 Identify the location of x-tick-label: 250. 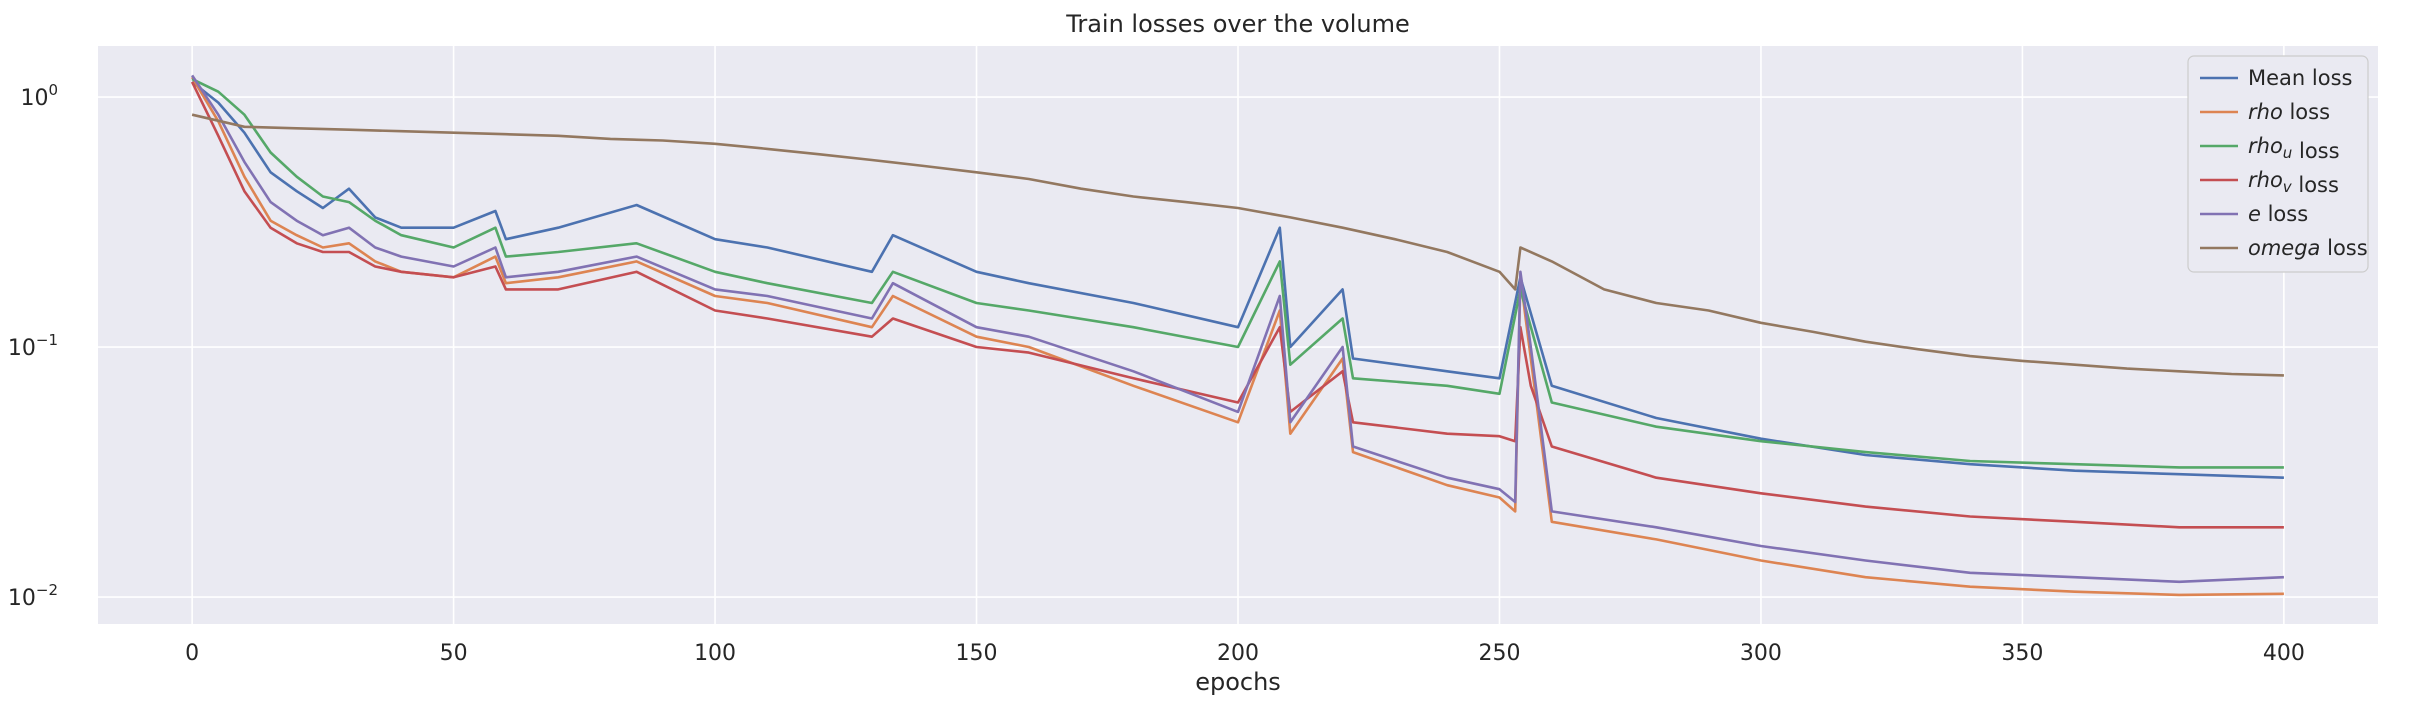
(1499, 653).